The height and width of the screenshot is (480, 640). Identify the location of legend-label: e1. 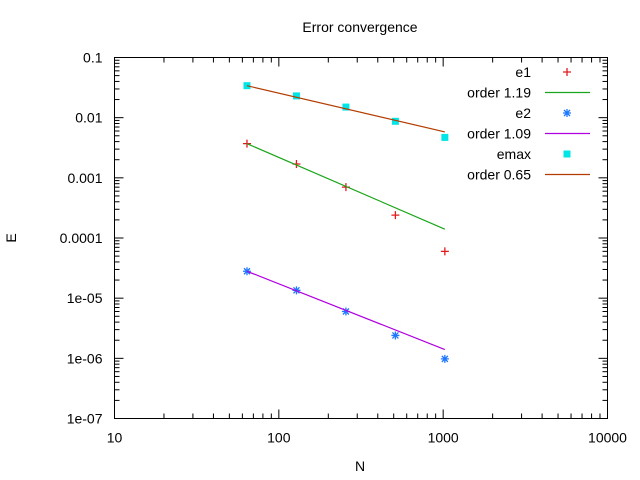
(523, 72).